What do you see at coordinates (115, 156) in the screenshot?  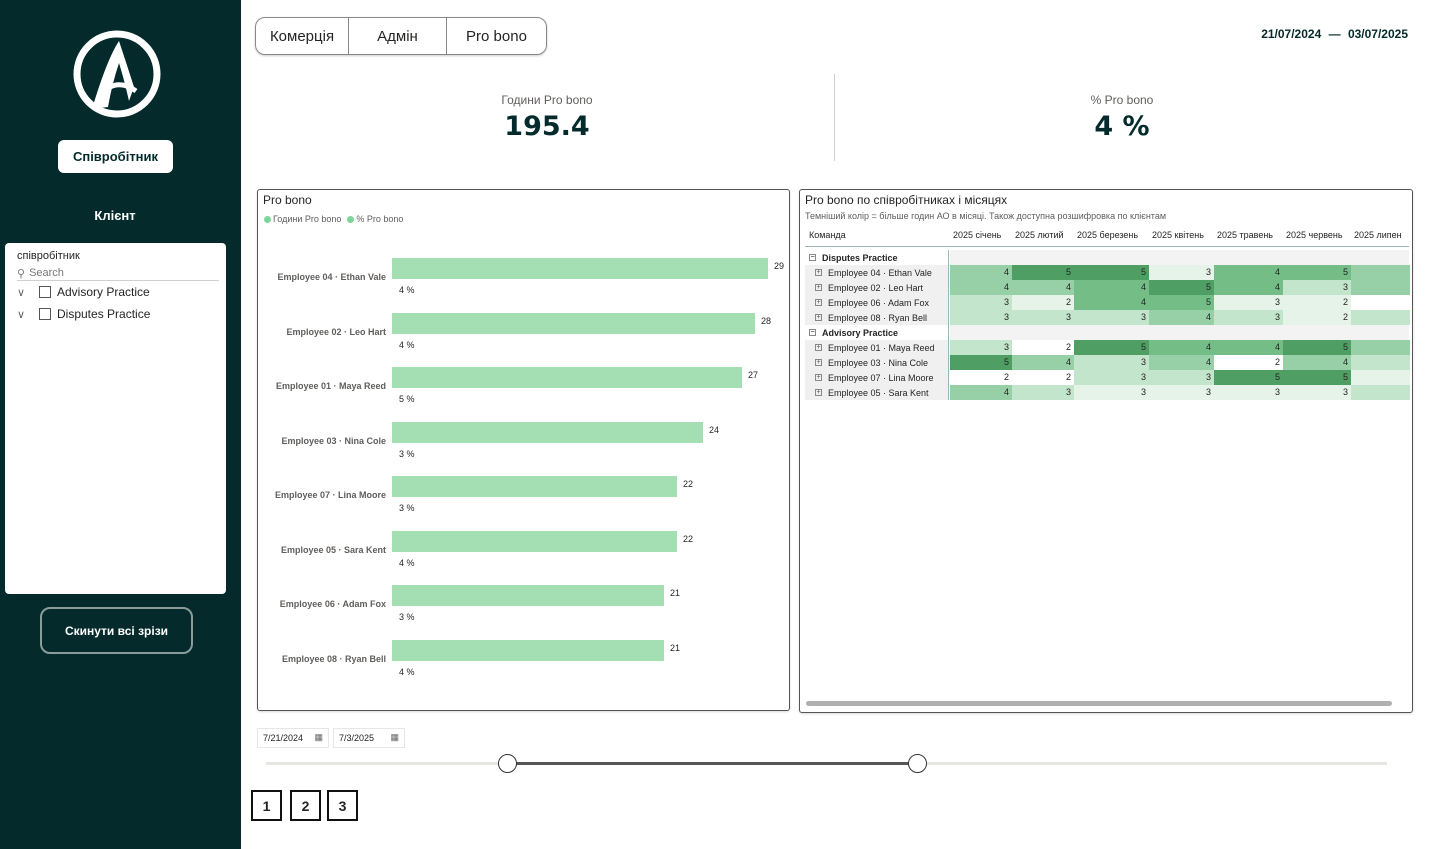 I see `employee-button: Співробітник` at bounding box center [115, 156].